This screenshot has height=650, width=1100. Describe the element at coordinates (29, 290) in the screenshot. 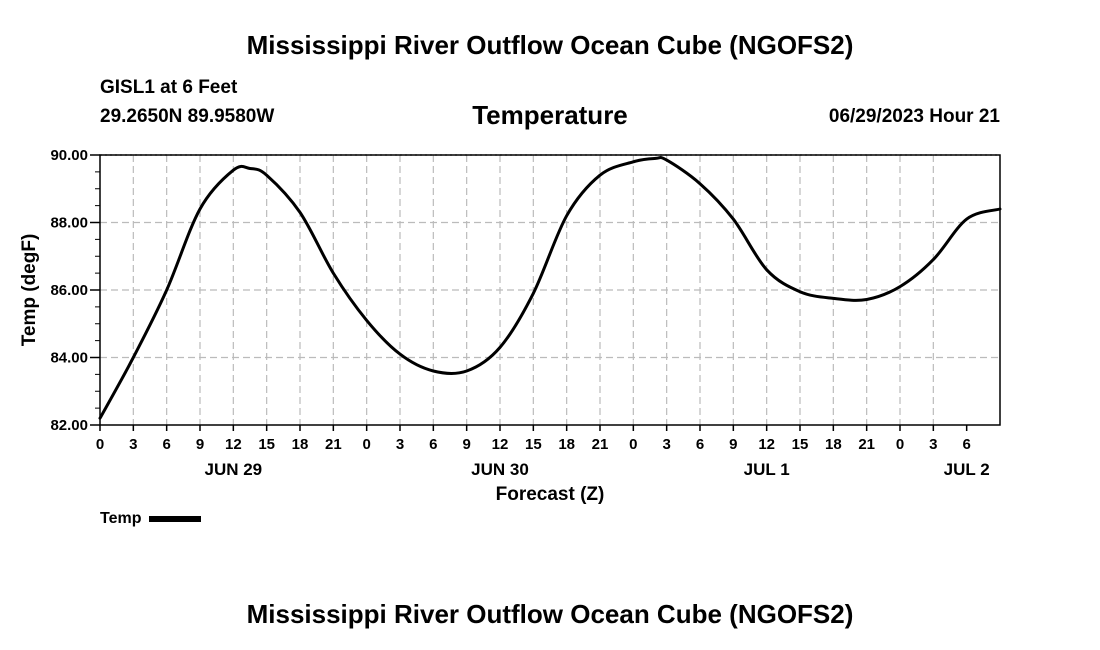

I see `y-axis-title: Temp (degF)` at that location.